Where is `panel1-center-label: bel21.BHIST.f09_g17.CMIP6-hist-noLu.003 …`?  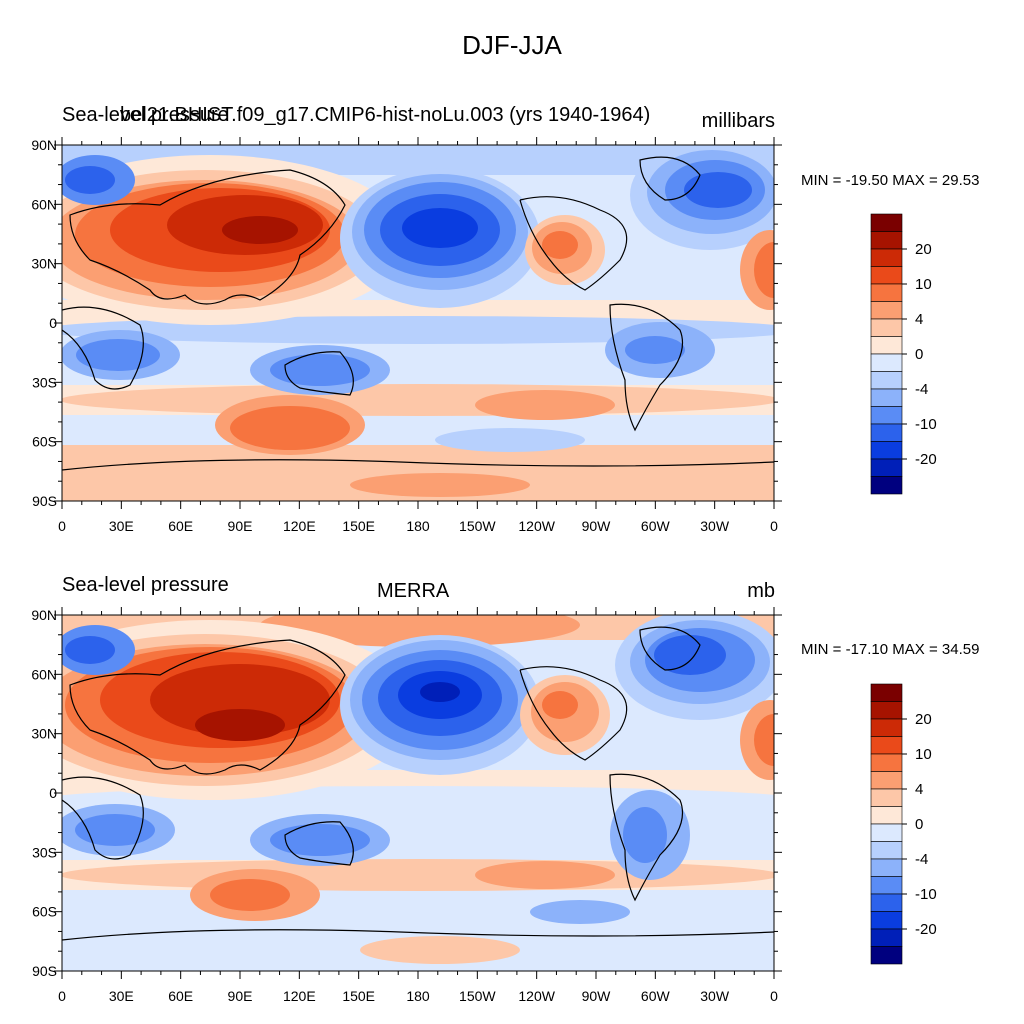
panel1-center-label: bel21.BHIST.f09_g17.CMIP6-hist-noLu.003 … is located at coordinates (385, 115).